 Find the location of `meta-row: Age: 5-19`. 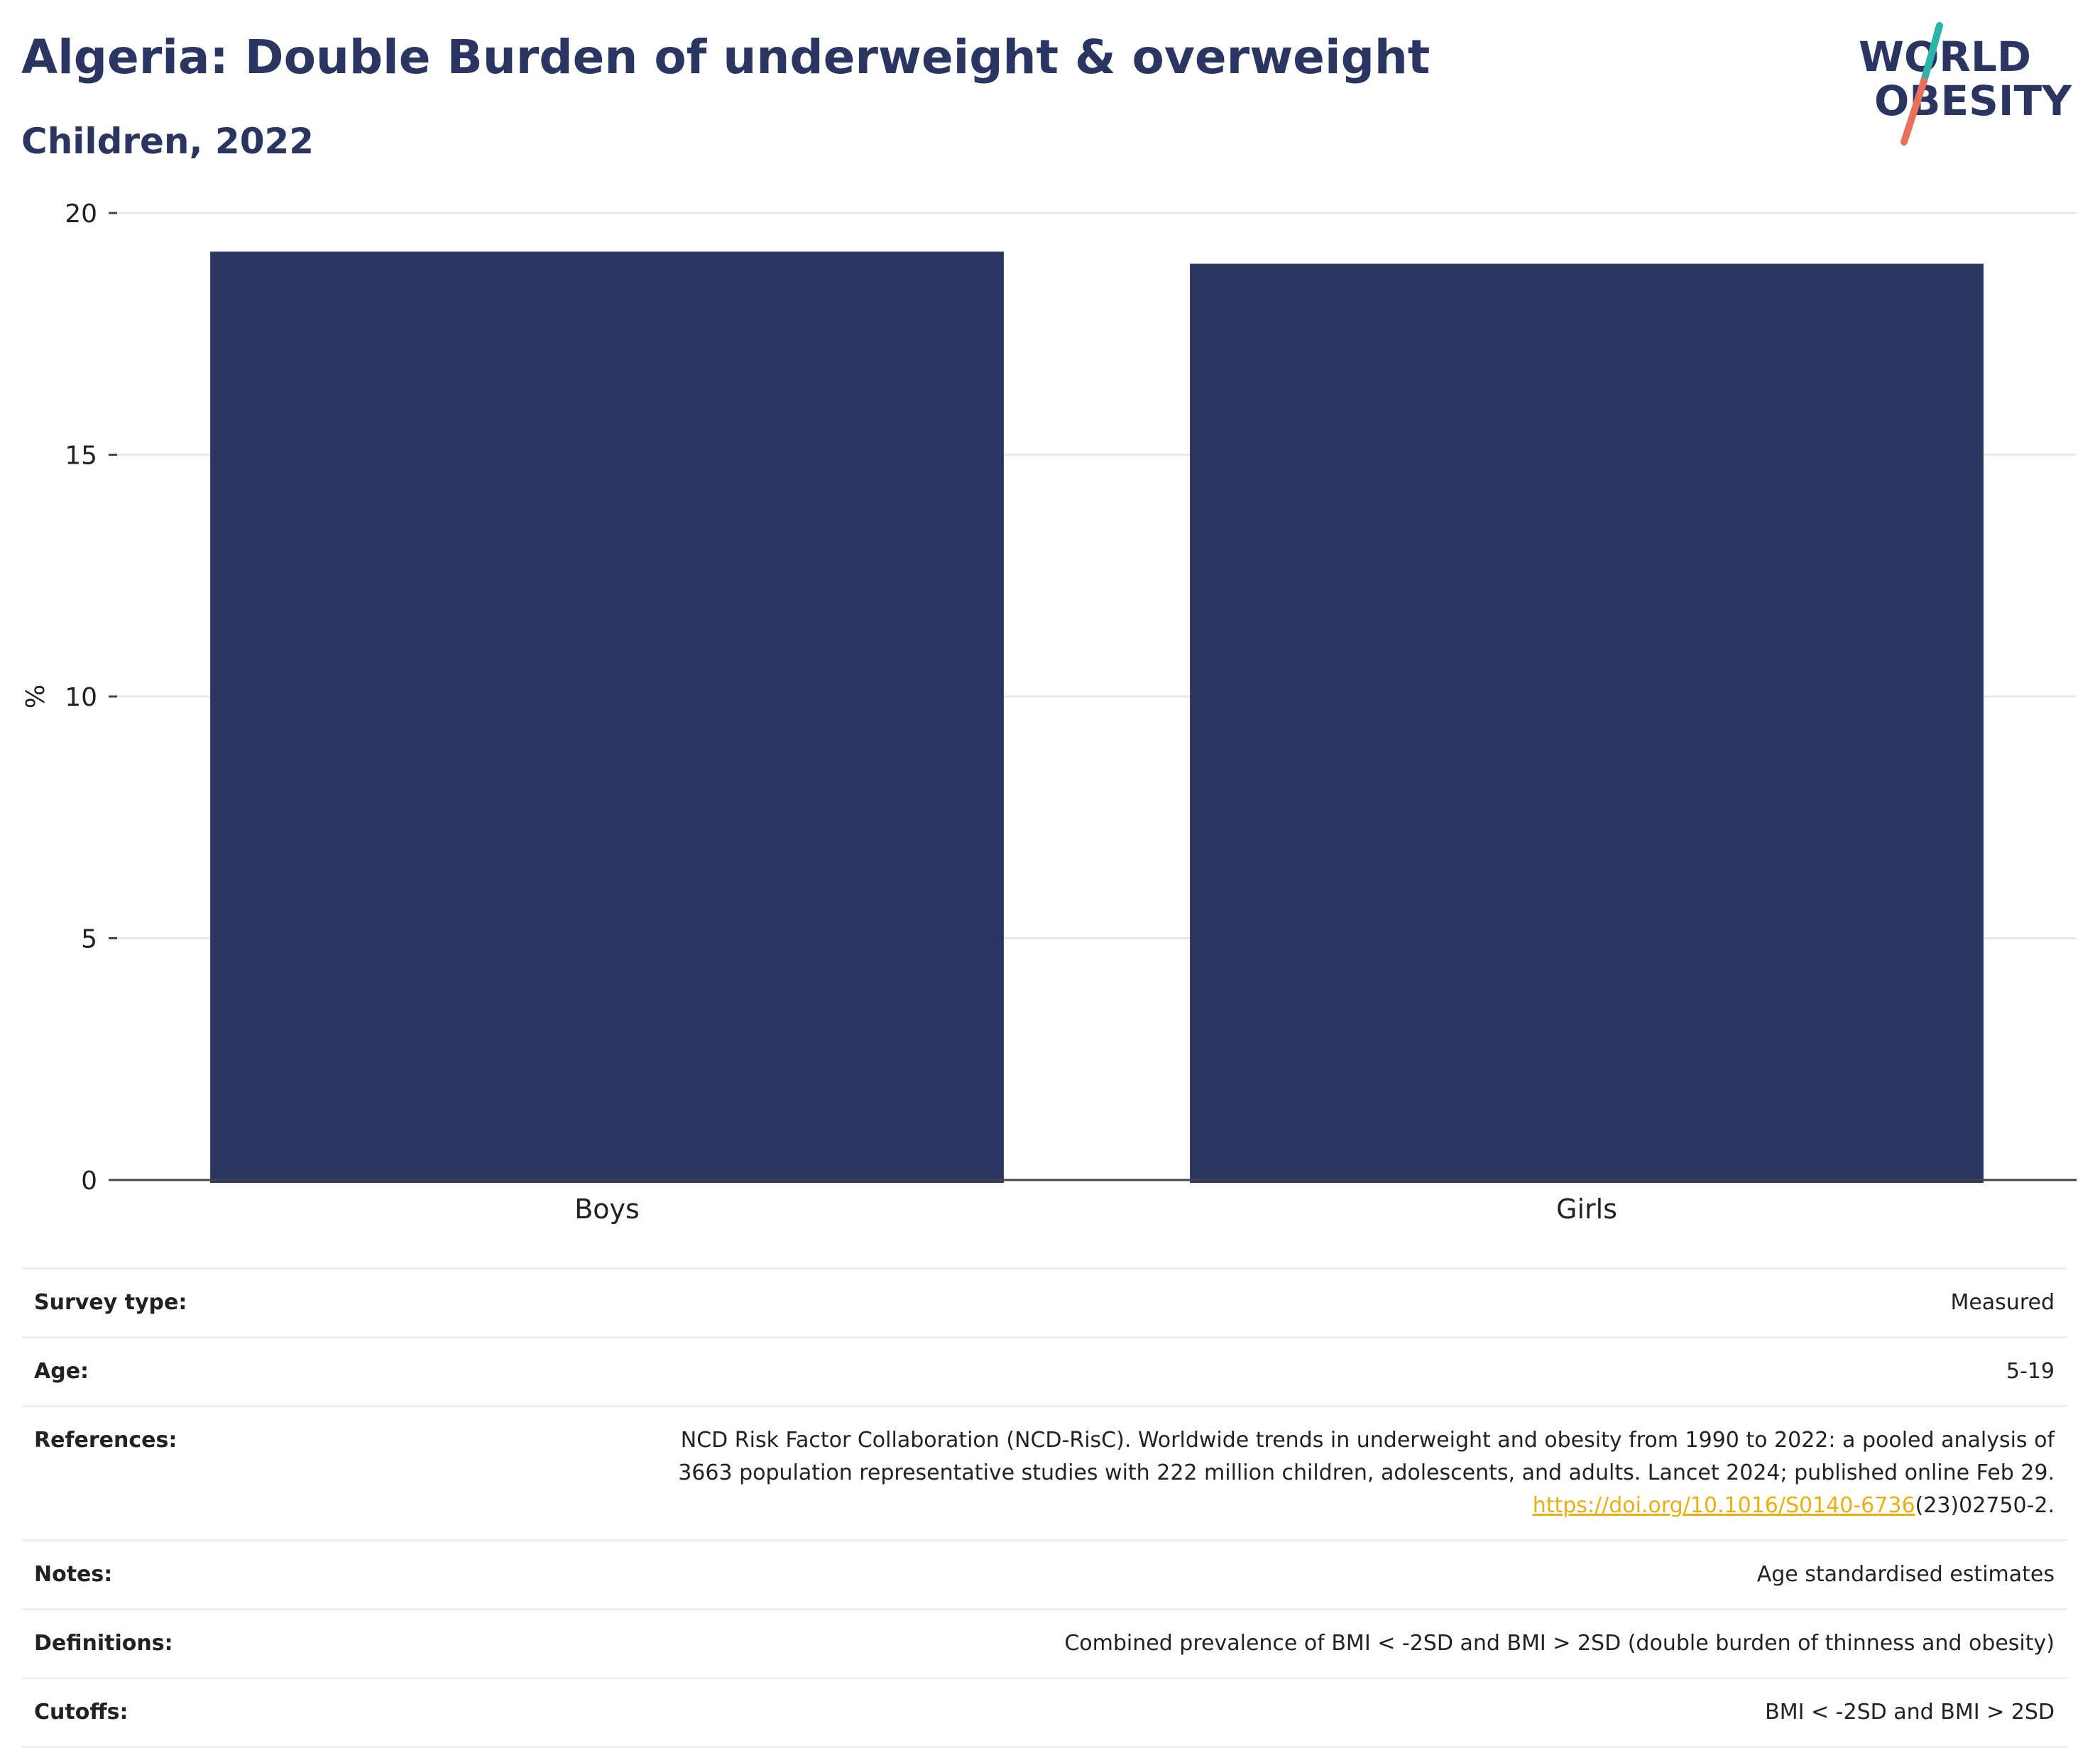

meta-row: Age: 5-19 is located at coordinates (1044, 1370).